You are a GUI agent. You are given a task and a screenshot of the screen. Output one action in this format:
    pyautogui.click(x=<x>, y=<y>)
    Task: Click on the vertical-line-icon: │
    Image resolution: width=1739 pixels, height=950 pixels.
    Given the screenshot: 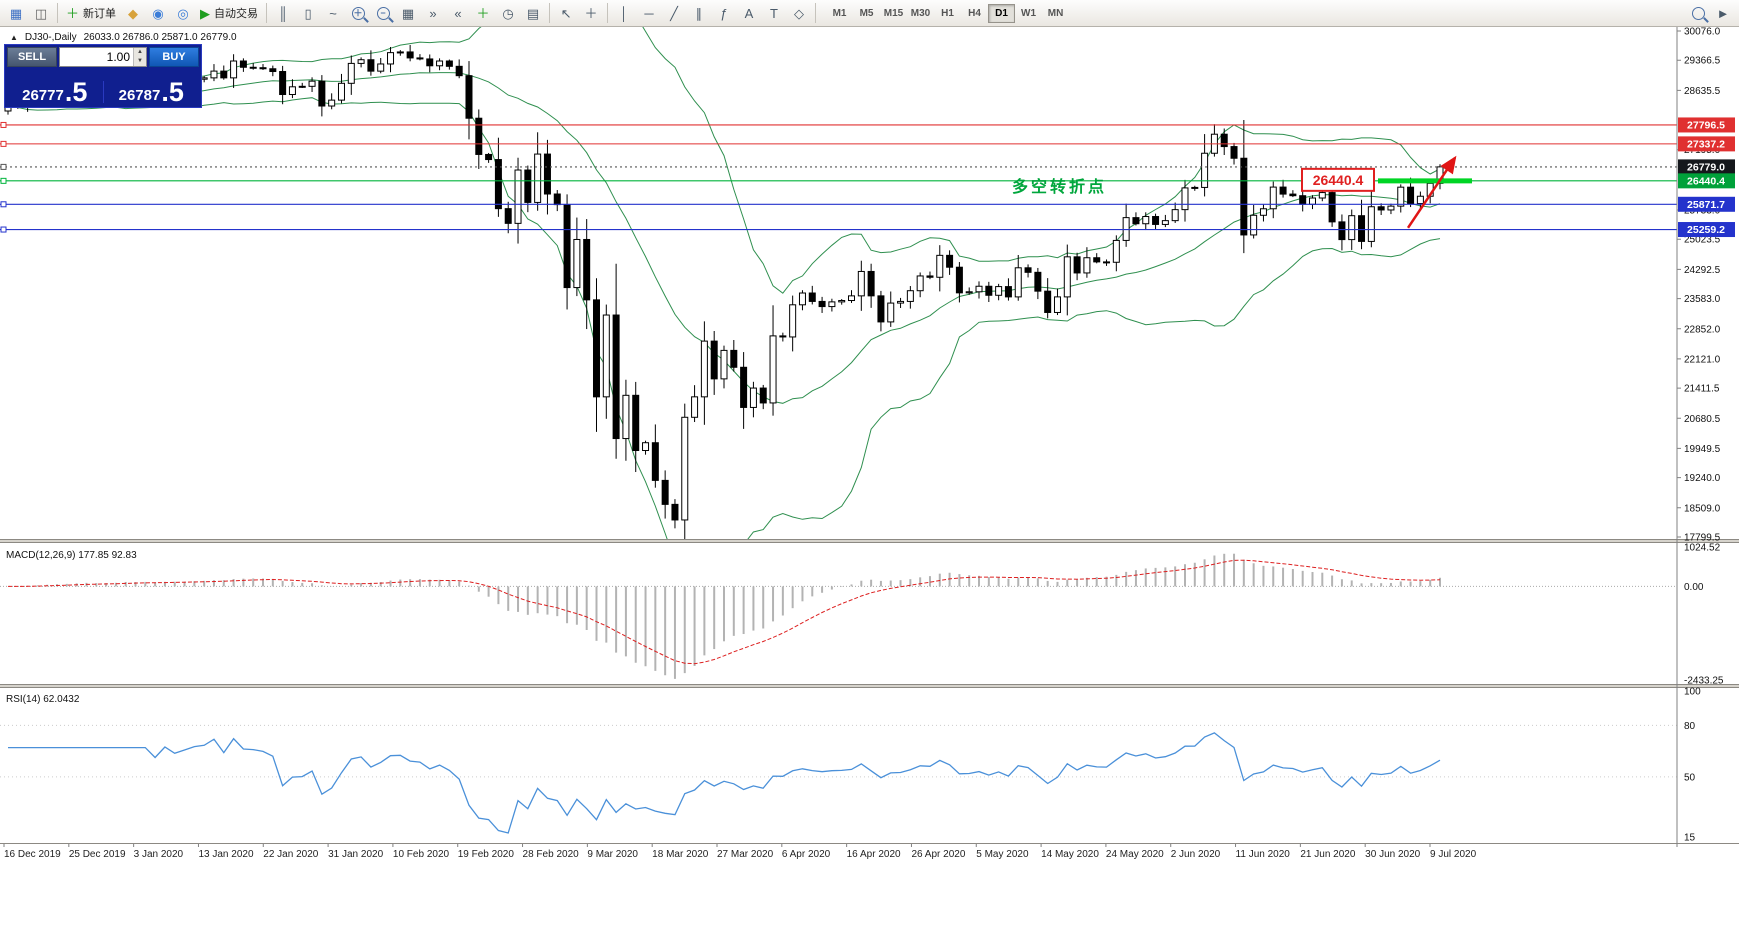 What is the action you would take?
    pyautogui.click(x=624, y=13)
    